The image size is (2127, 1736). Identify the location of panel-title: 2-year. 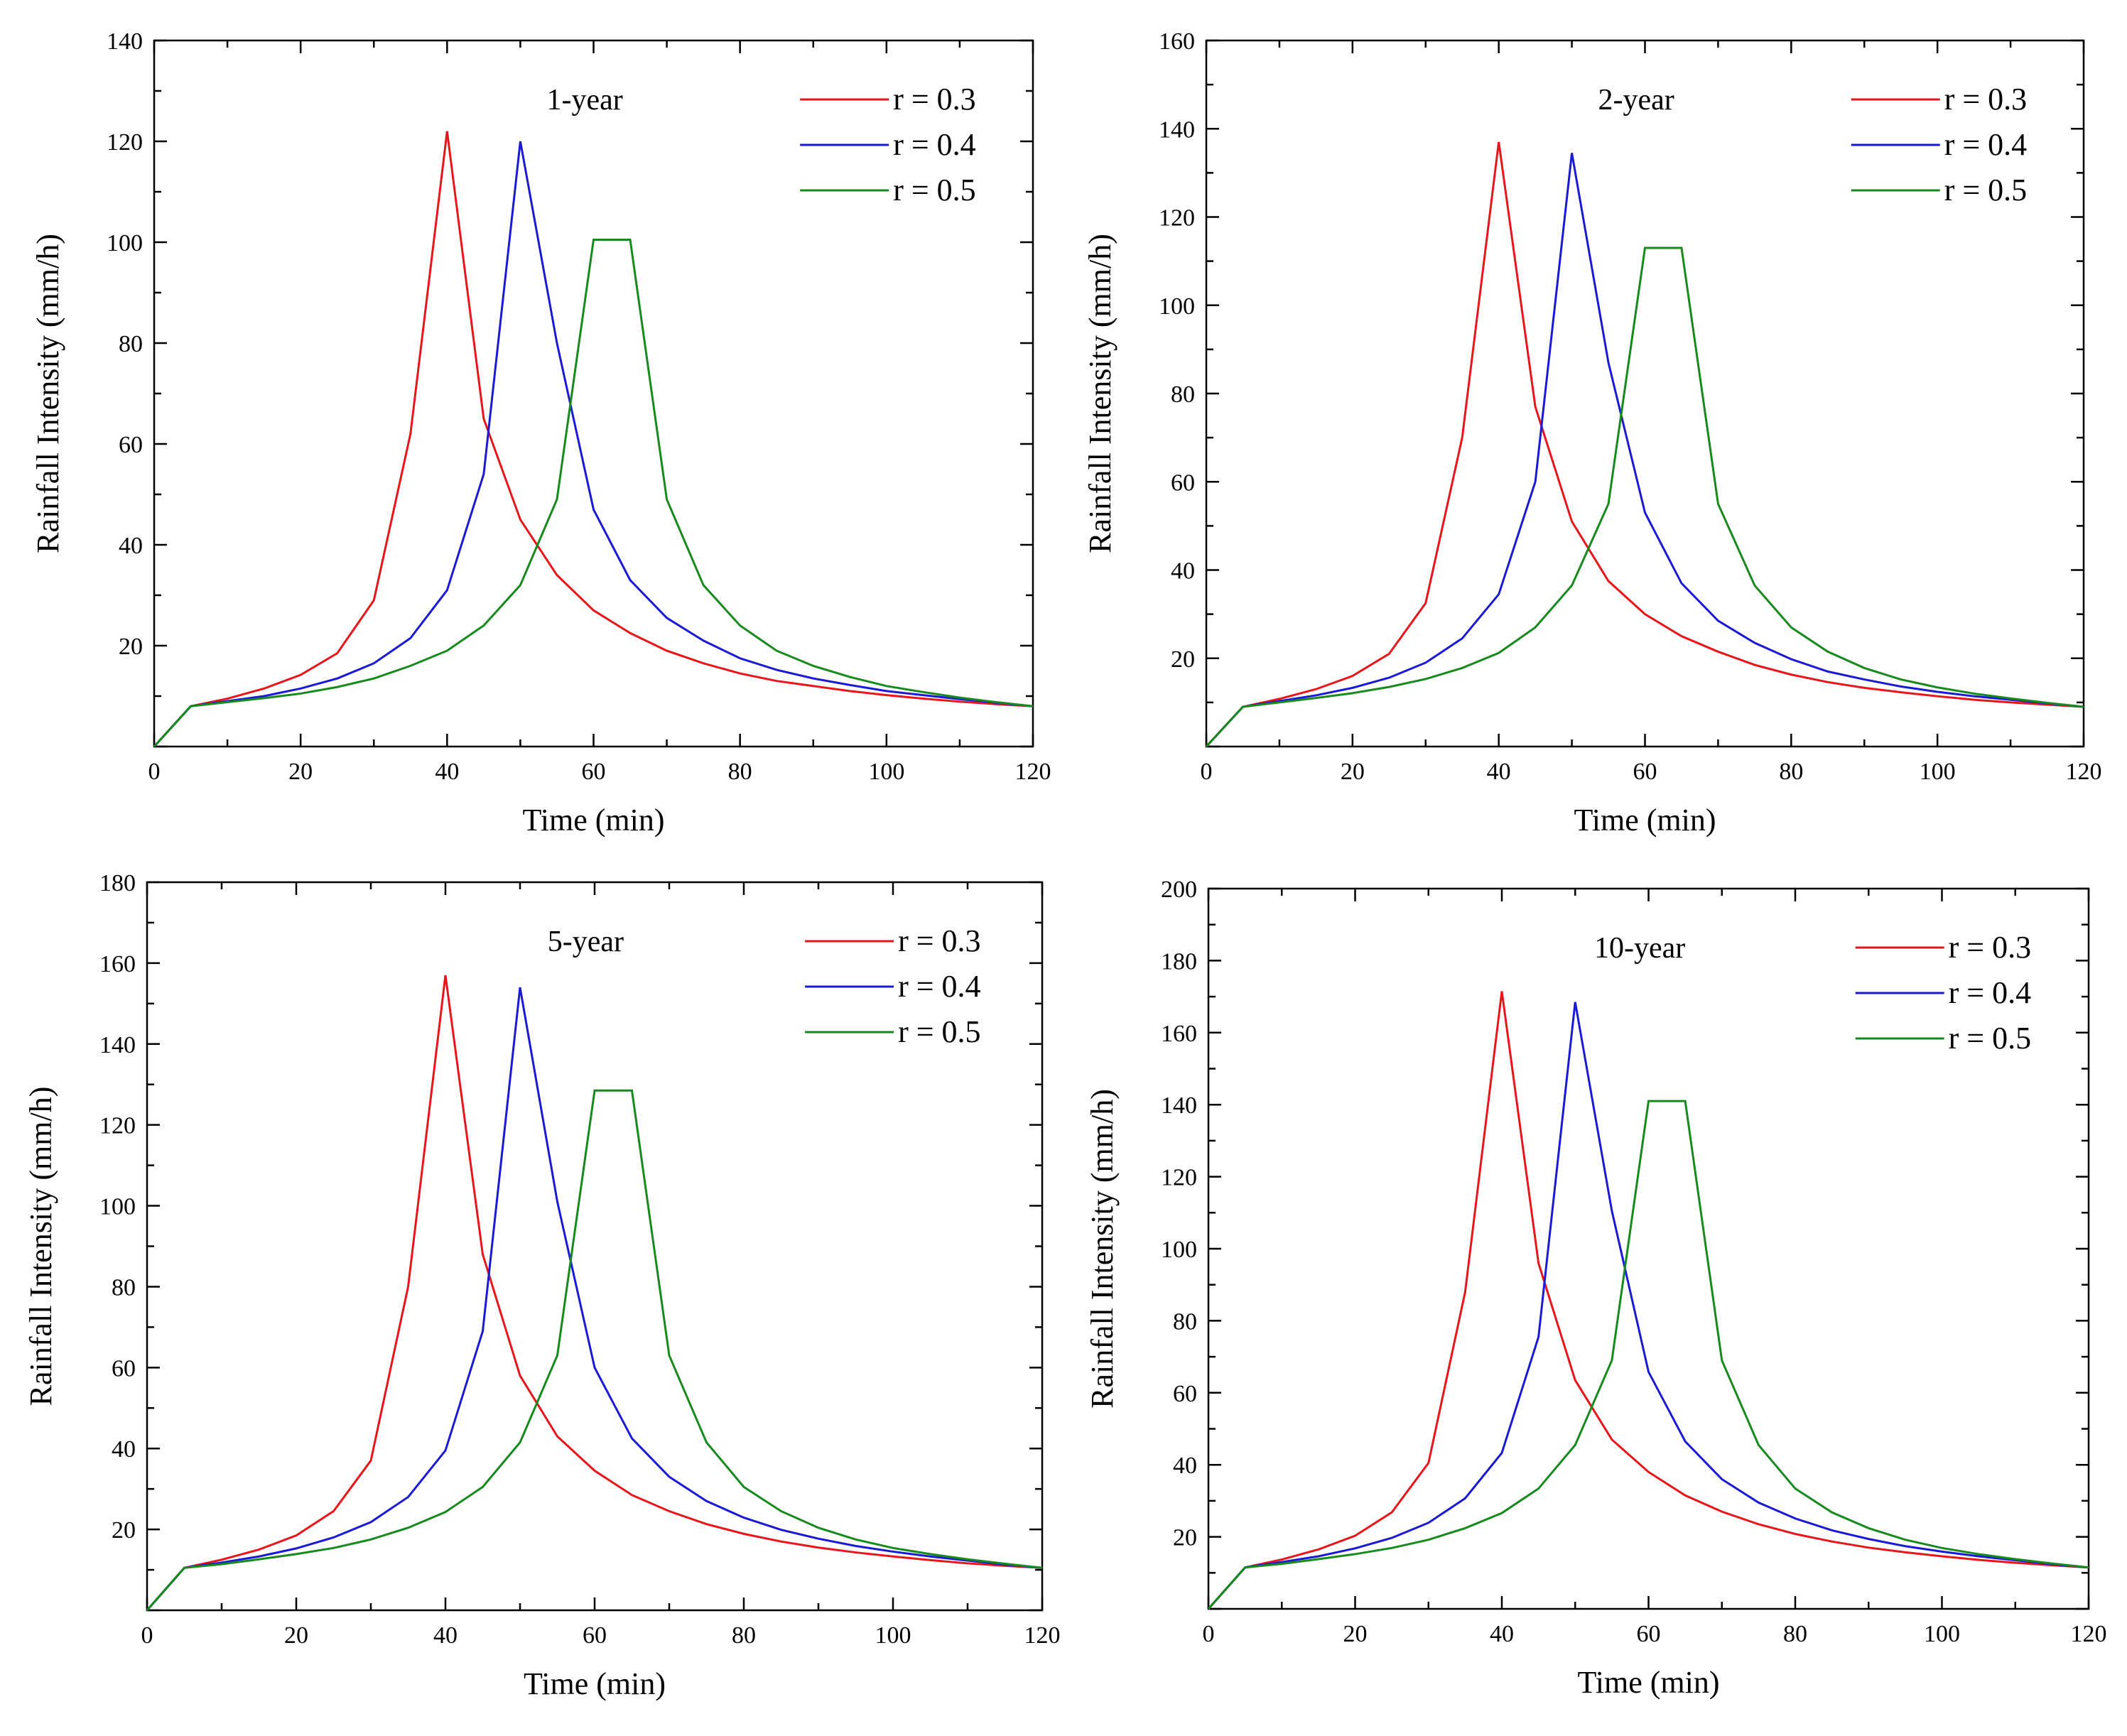
(1636, 100).